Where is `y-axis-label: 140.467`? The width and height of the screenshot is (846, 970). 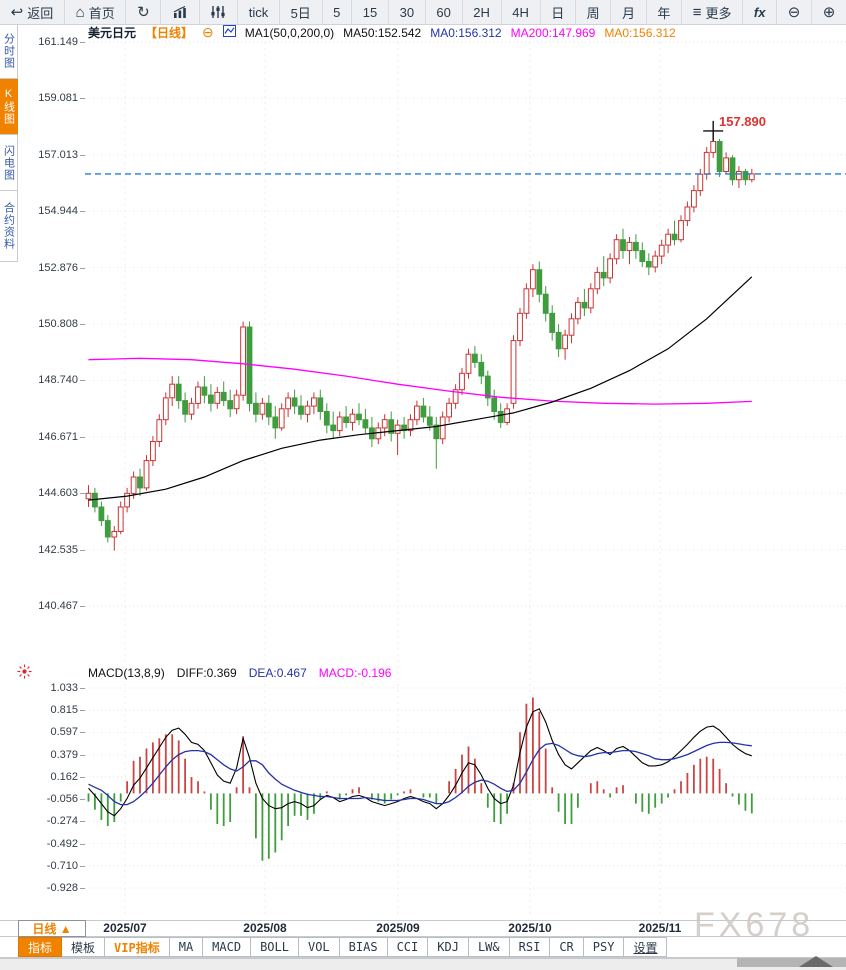
y-axis-label: 140.467 is located at coordinates (58, 606).